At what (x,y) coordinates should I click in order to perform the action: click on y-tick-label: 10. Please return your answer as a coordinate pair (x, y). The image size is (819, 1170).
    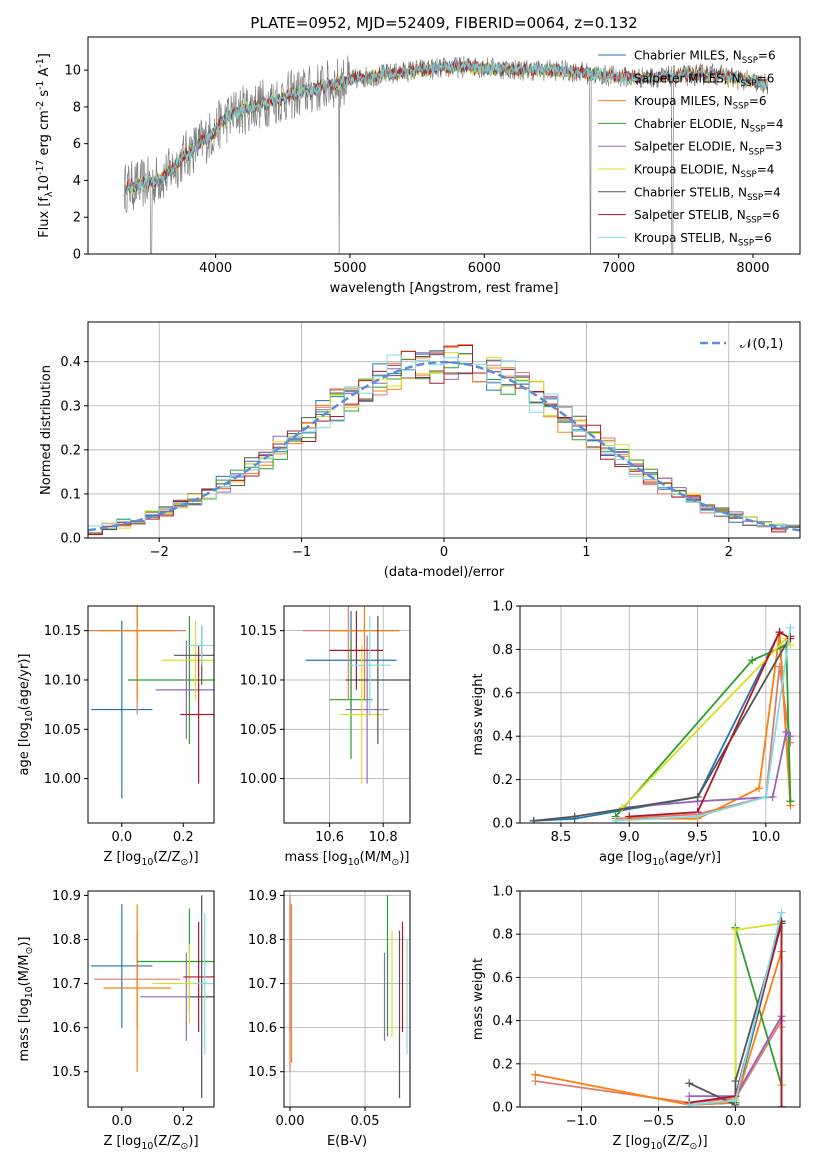
    Looking at the image, I should click on (72, 71).